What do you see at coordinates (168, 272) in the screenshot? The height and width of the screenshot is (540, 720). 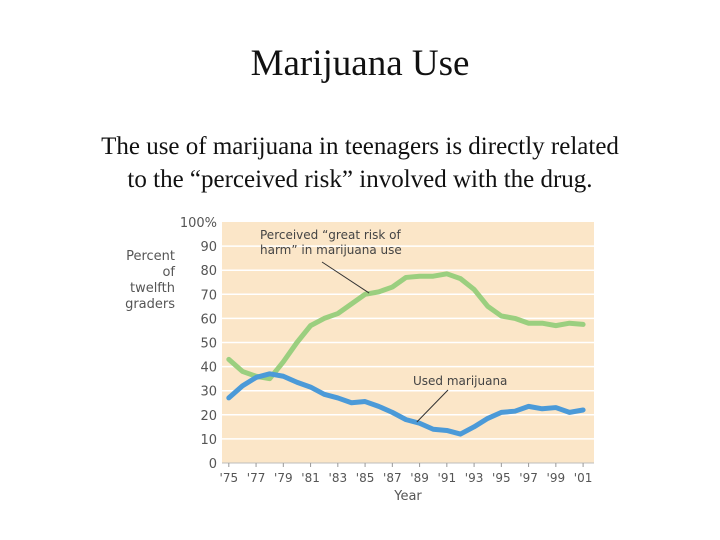 I see `y-axis-label-line: of` at bounding box center [168, 272].